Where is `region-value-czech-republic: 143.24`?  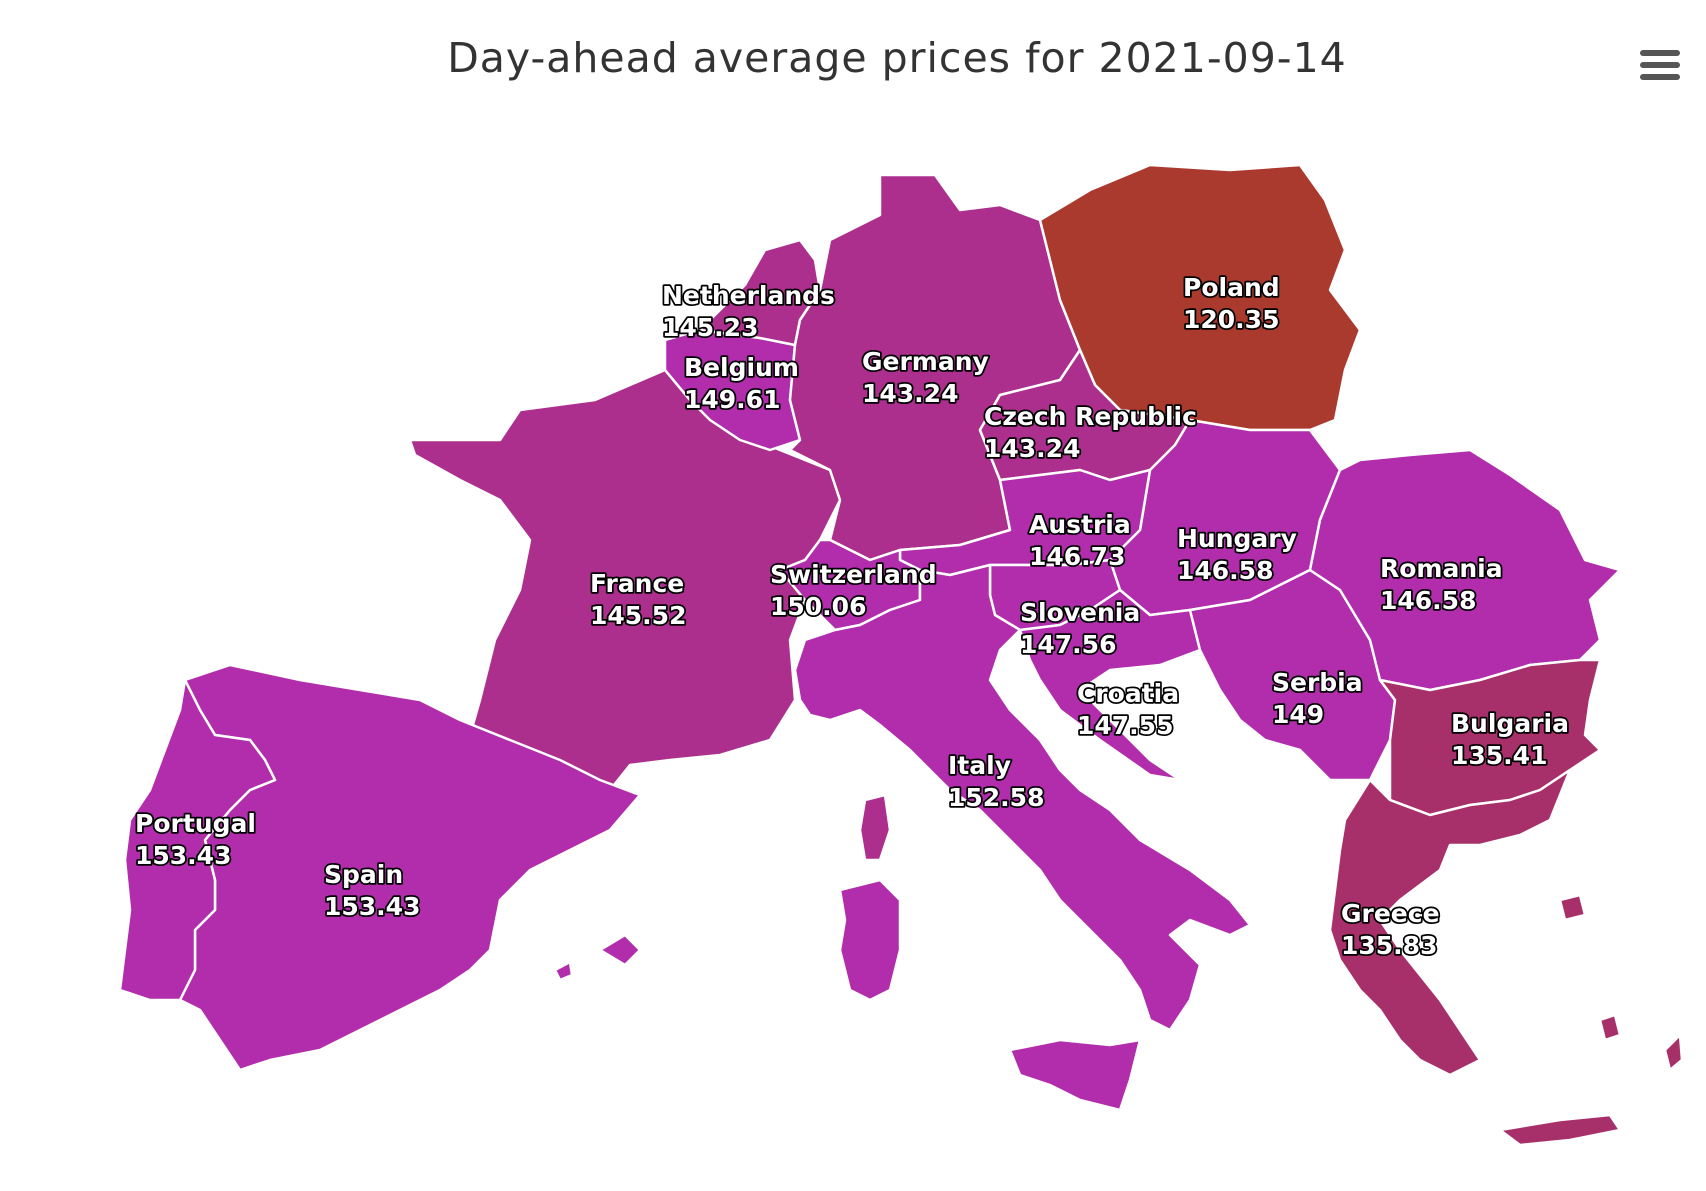
region-value-czech-republic: 143.24 is located at coordinates (1032, 448).